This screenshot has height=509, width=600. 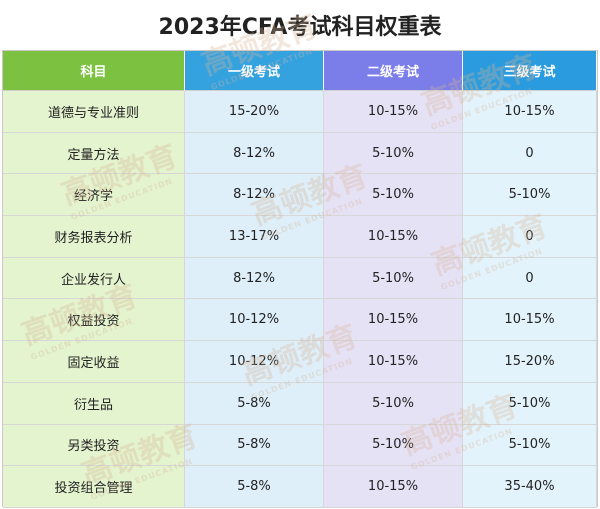 I want to click on subject-cell: 经济学, so click(x=94, y=195).